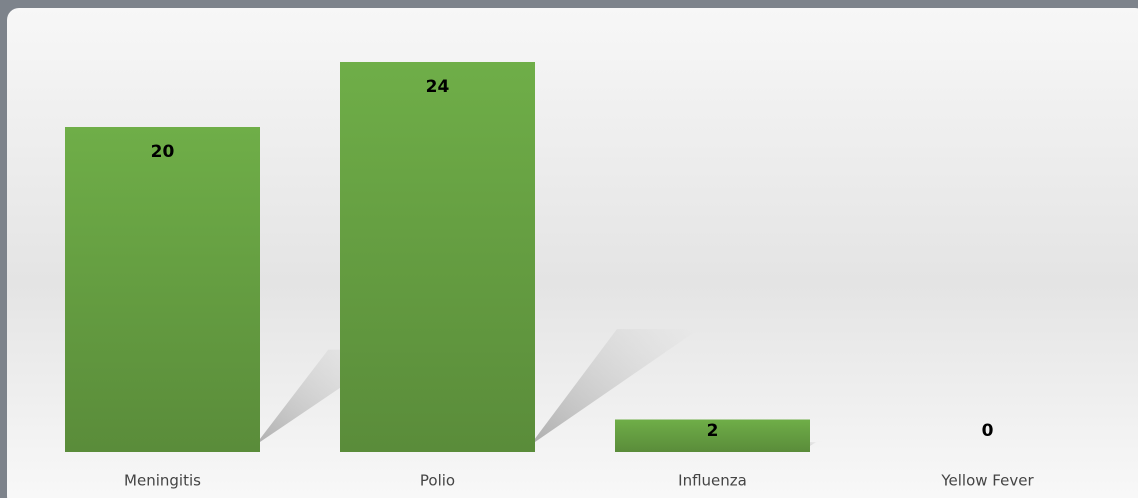 This screenshot has height=498, width=1138. Describe the element at coordinates (712, 481) in the screenshot. I see `x-tick-label: Influenza` at that location.